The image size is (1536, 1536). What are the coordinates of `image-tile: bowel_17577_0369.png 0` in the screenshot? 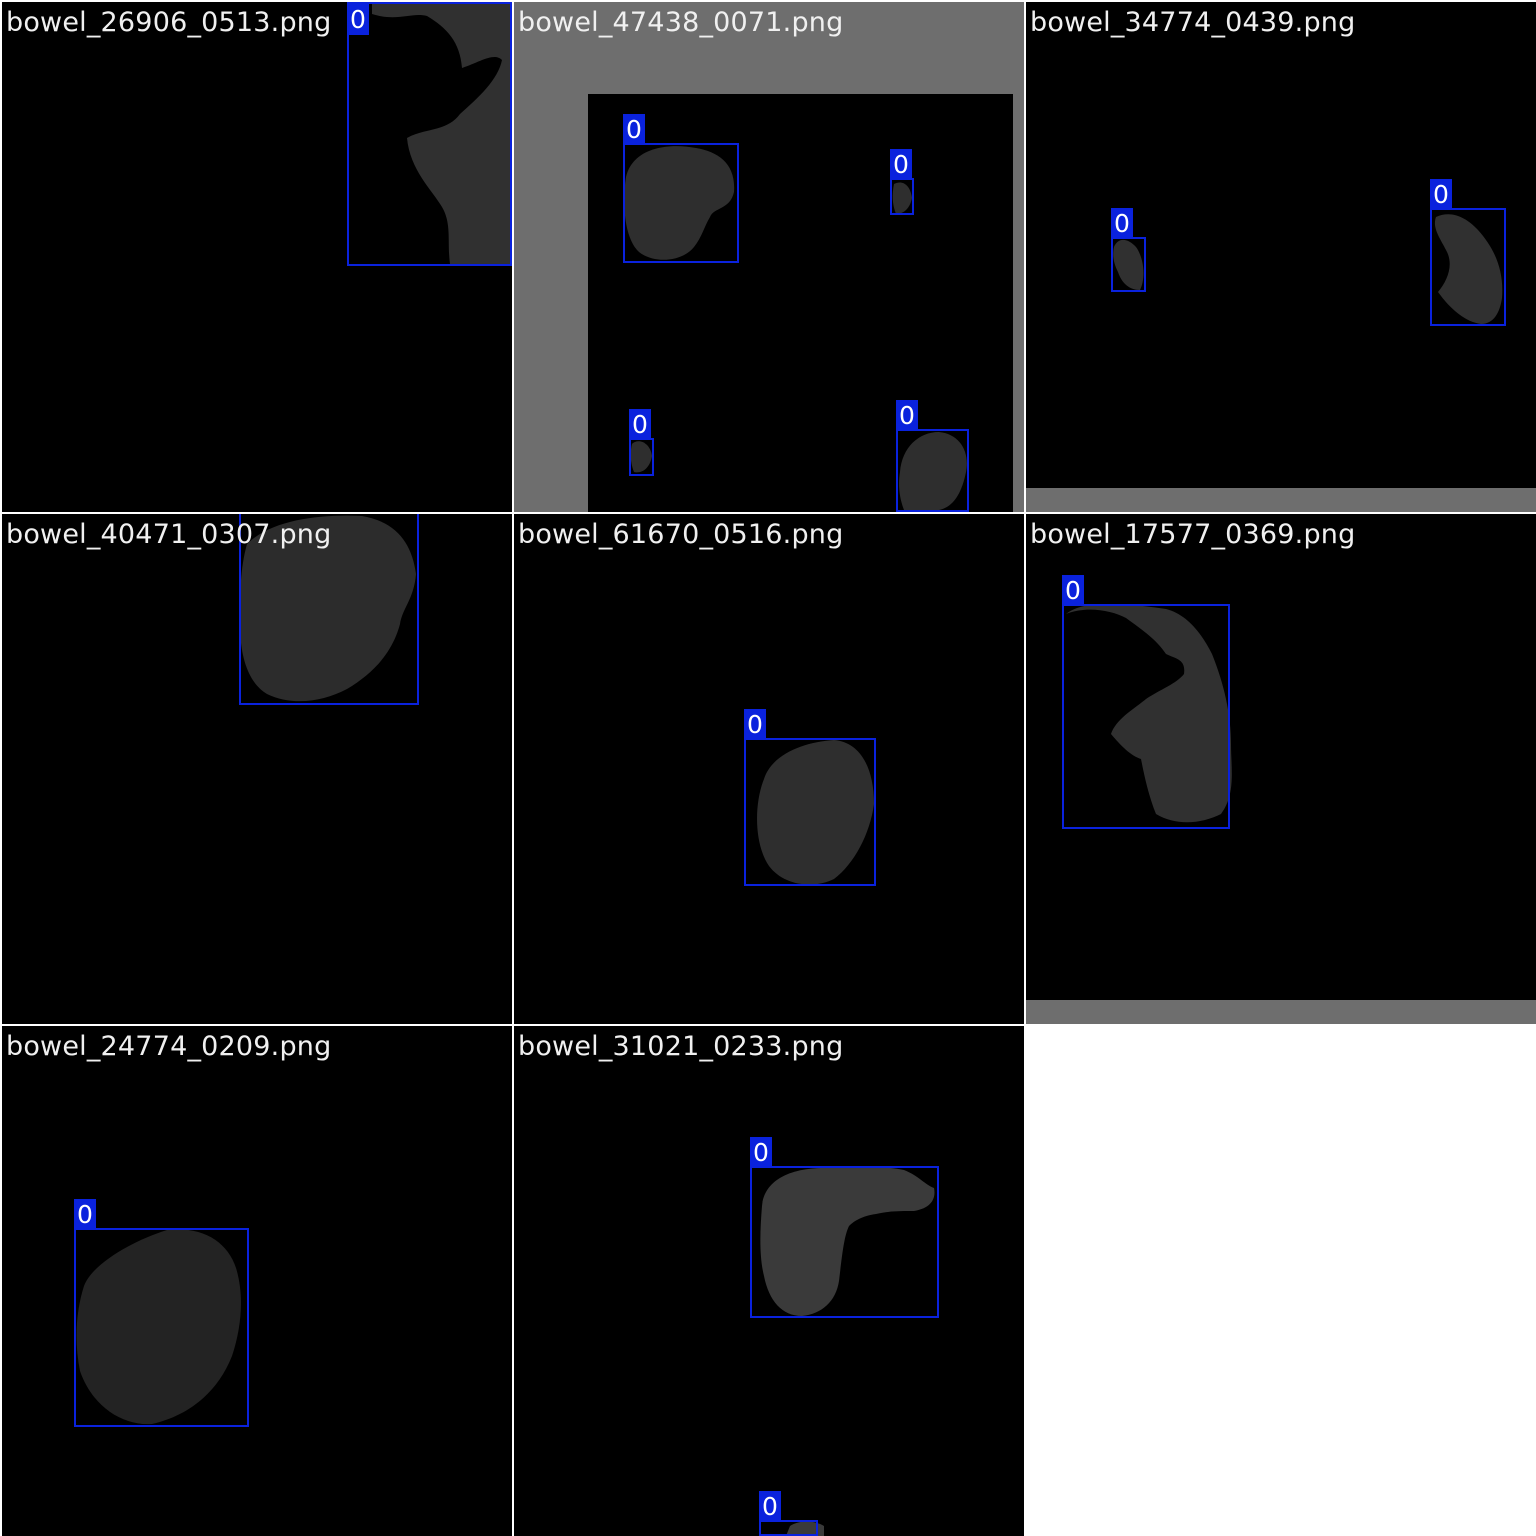 It's located at (1281, 769).